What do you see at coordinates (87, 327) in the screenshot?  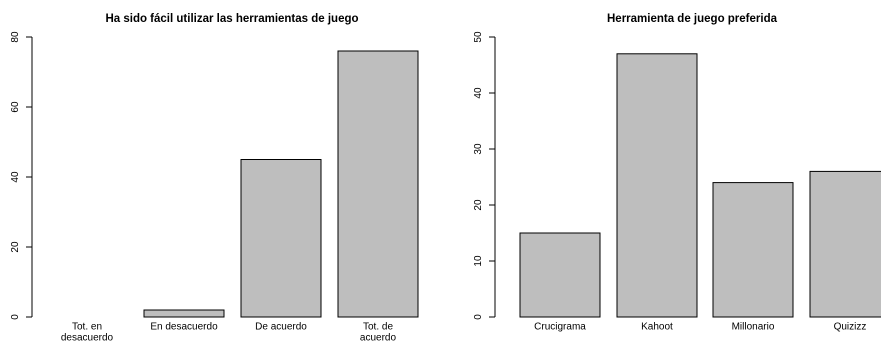 I see `category-label: Tot. en` at bounding box center [87, 327].